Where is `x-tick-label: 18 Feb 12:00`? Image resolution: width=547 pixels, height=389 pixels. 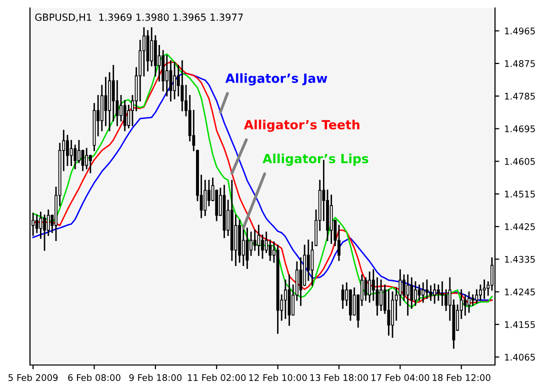 x-tick-label: 18 Feb 12:00 is located at coordinates (461, 378).